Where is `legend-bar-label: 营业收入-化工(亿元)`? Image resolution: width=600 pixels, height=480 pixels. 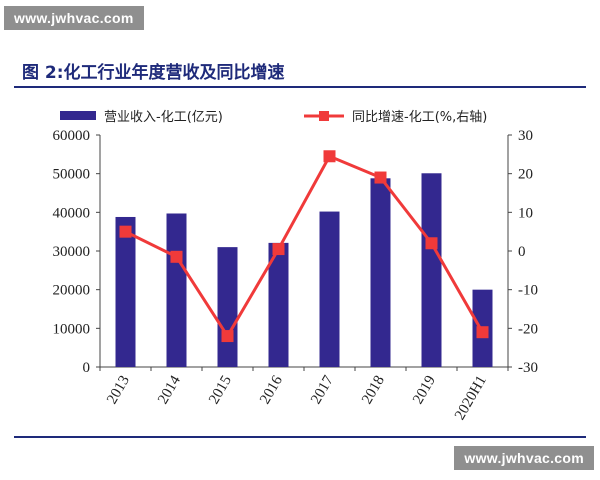
legend-bar-label: 营业收入-化工(亿元) is located at coordinates (163, 117).